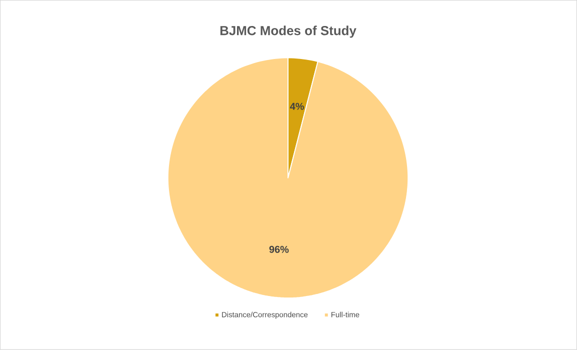 The height and width of the screenshot is (350, 577). What do you see at coordinates (288, 32) in the screenshot?
I see `chart-title: BJMC Modes of Study` at bounding box center [288, 32].